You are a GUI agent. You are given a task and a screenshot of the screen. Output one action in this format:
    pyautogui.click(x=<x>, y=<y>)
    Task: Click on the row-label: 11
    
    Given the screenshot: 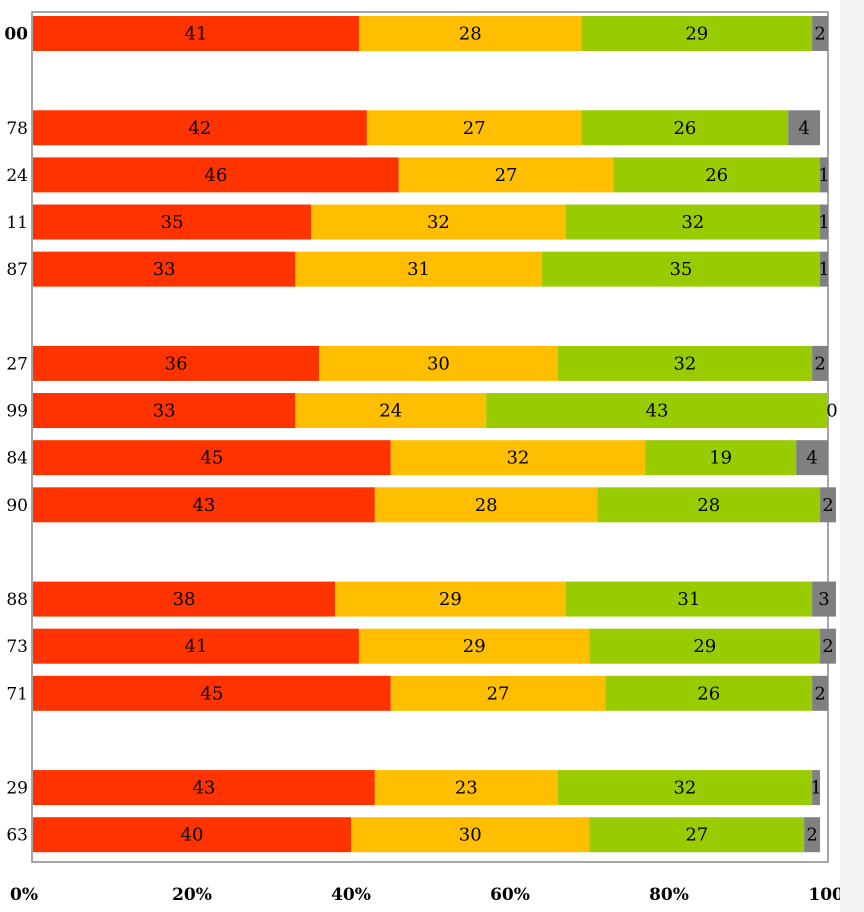 What is the action you would take?
    pyautogui.click(x=17, y=223)
    